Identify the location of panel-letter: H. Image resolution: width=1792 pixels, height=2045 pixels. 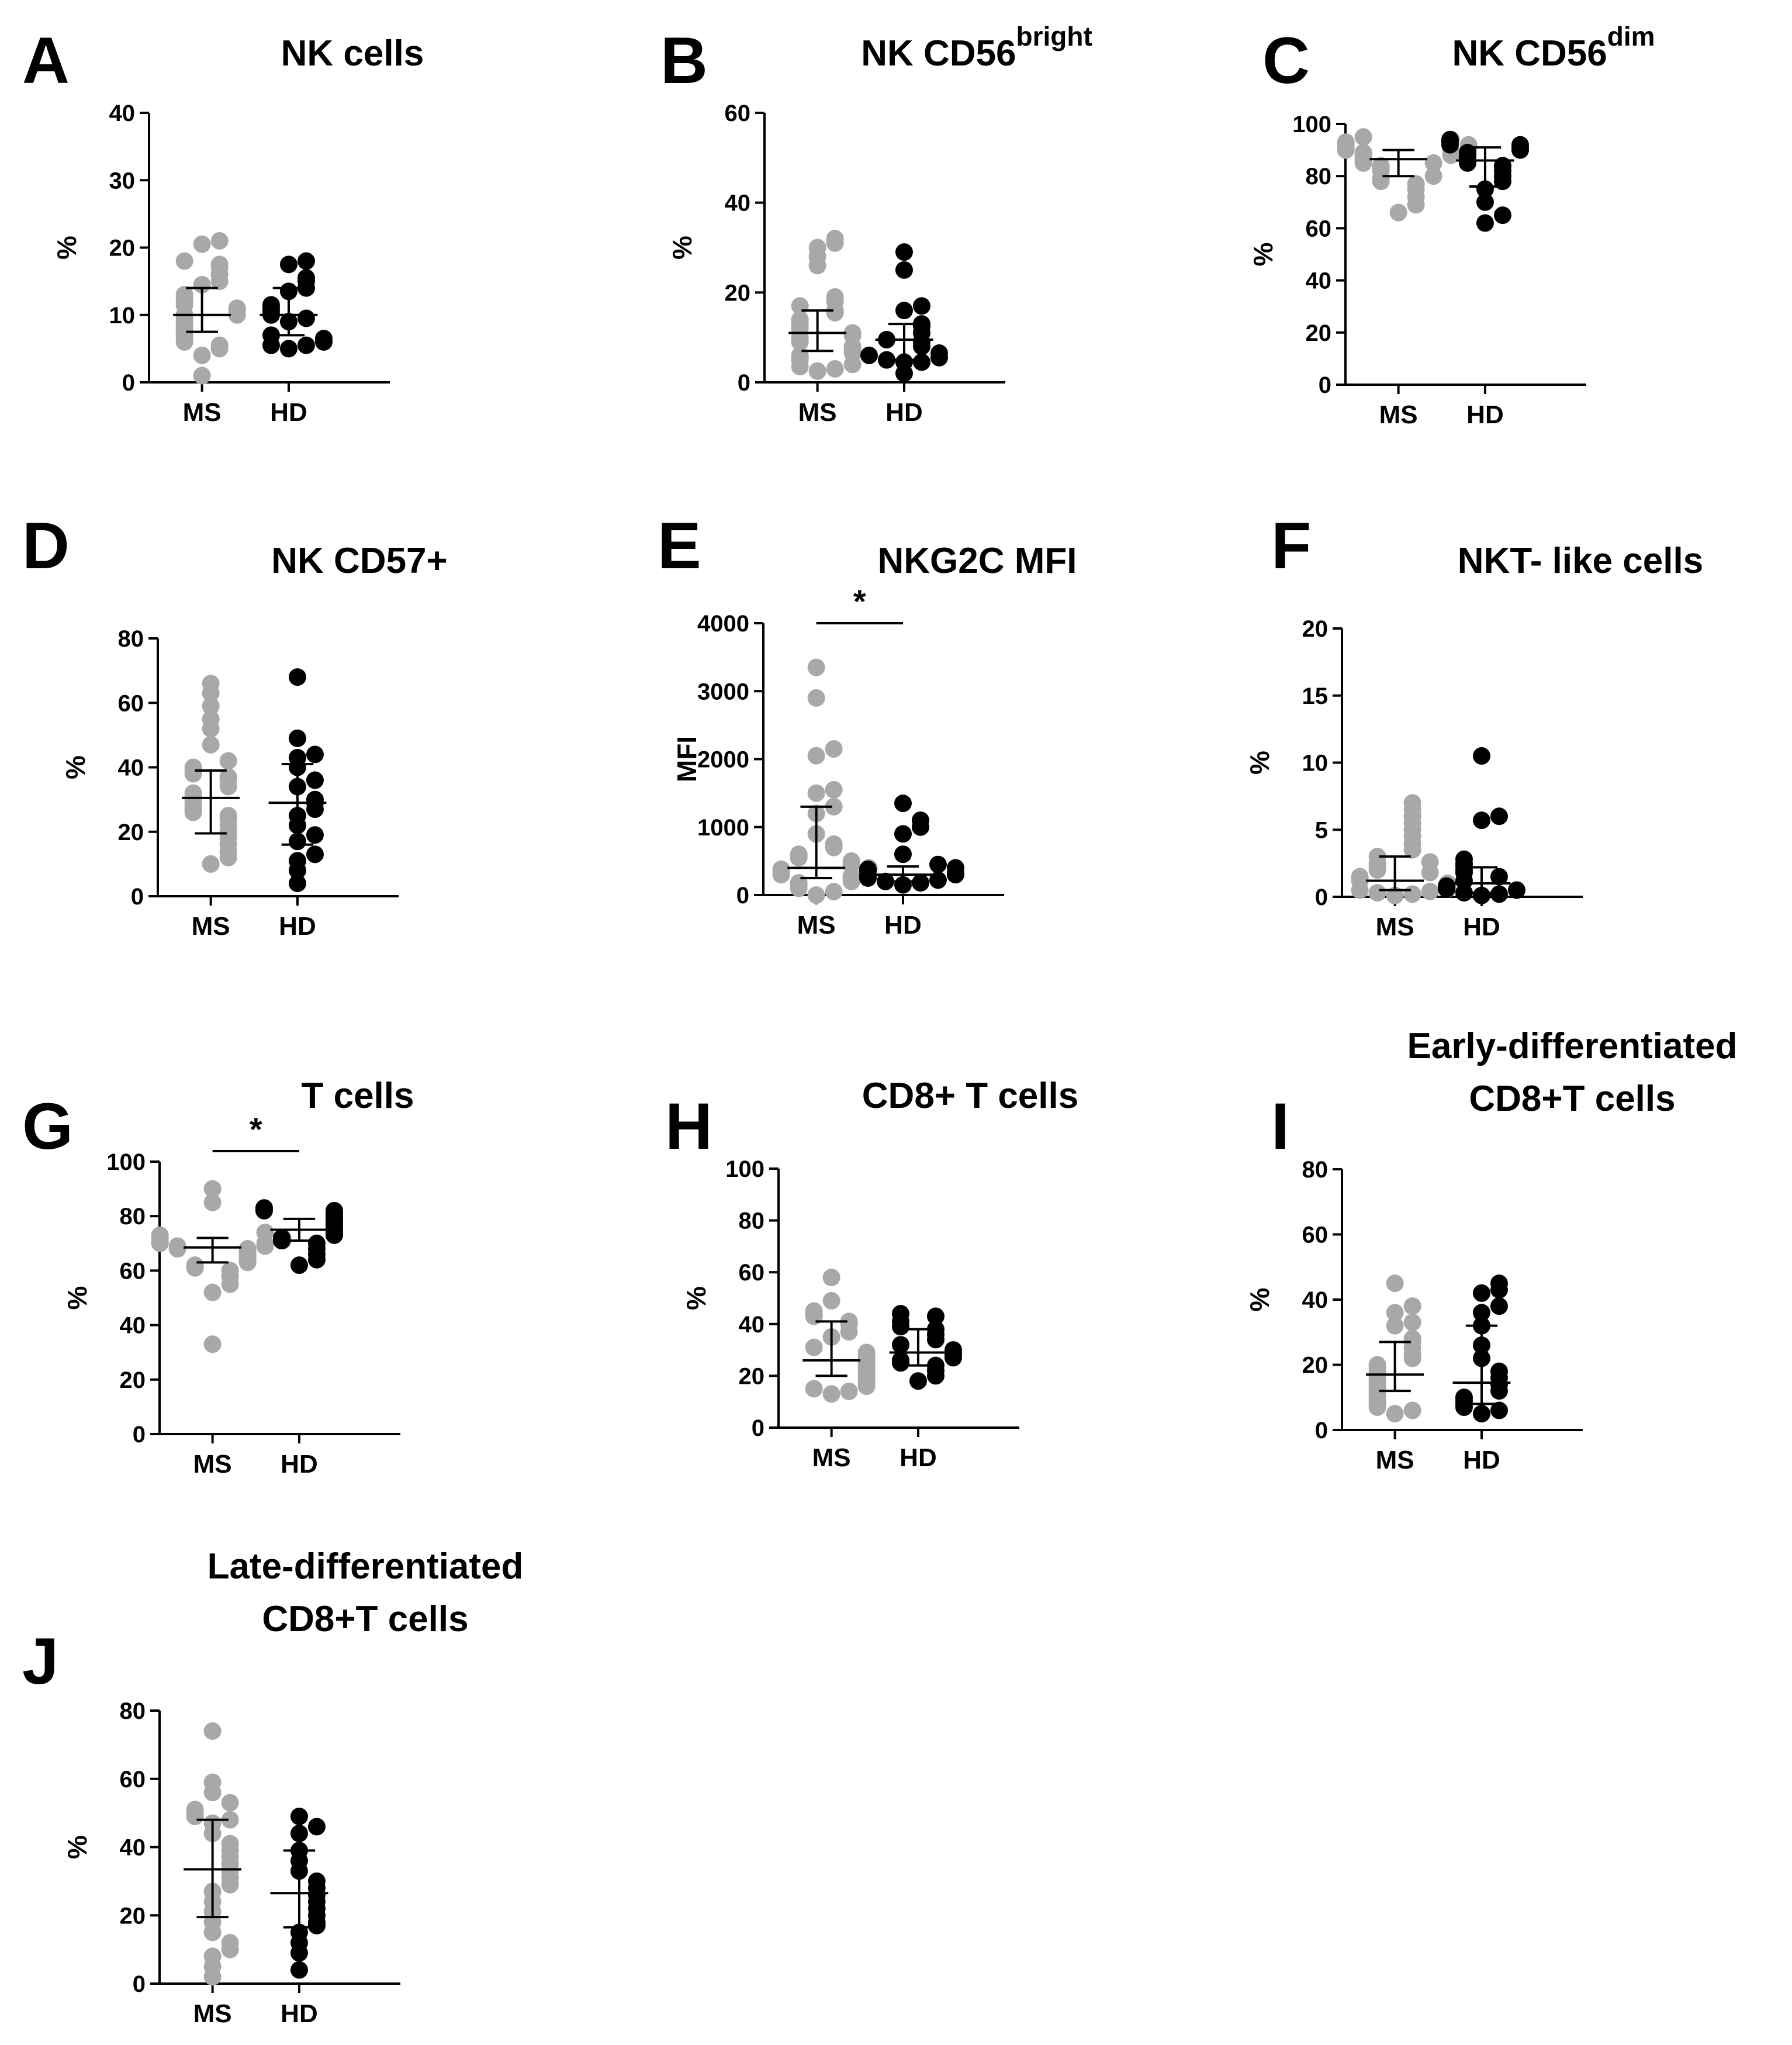
(688, 1126).